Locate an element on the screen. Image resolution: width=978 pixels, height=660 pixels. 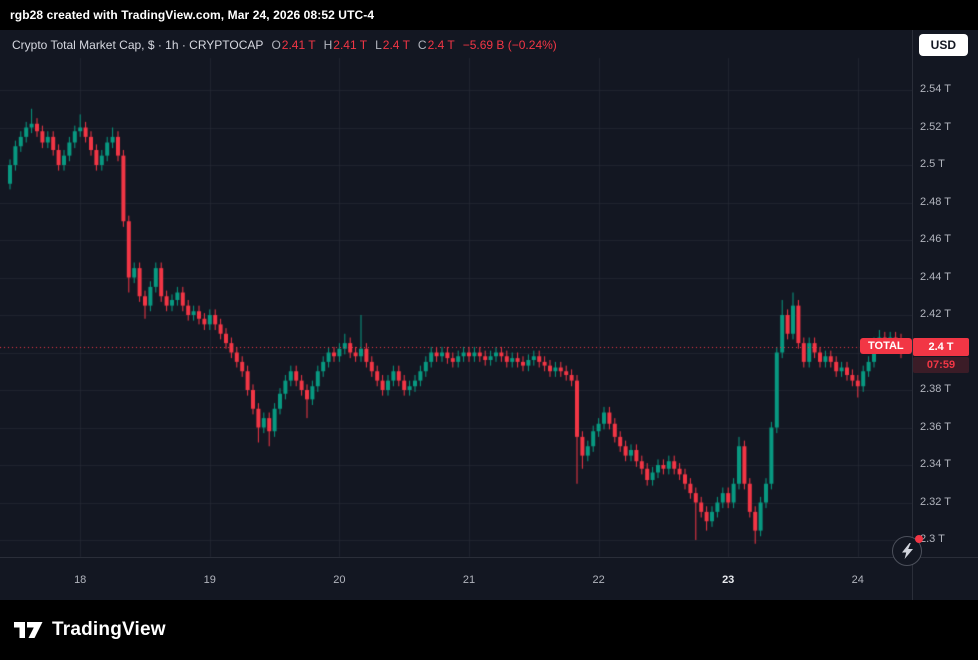
time-tick-label: 21 is located at coordinates (469, 580).